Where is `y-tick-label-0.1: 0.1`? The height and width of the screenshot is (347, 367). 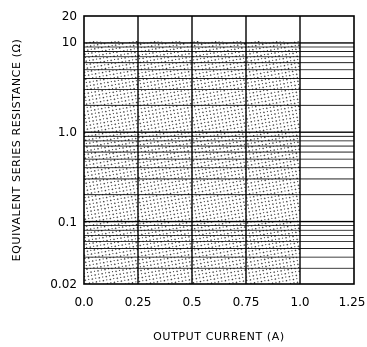
y-tick-label-0.1: 0.1 is located at coordinates (67, 222).